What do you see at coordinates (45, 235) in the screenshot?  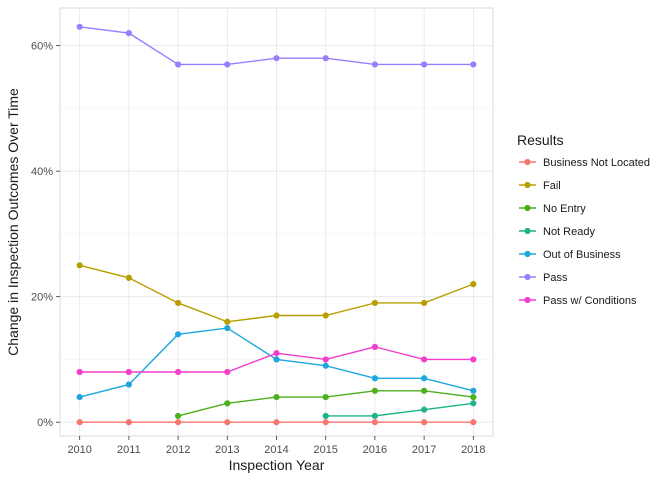 I see `y-axis: 0% 20% 40% 60%` at bounding box center [45, 235].